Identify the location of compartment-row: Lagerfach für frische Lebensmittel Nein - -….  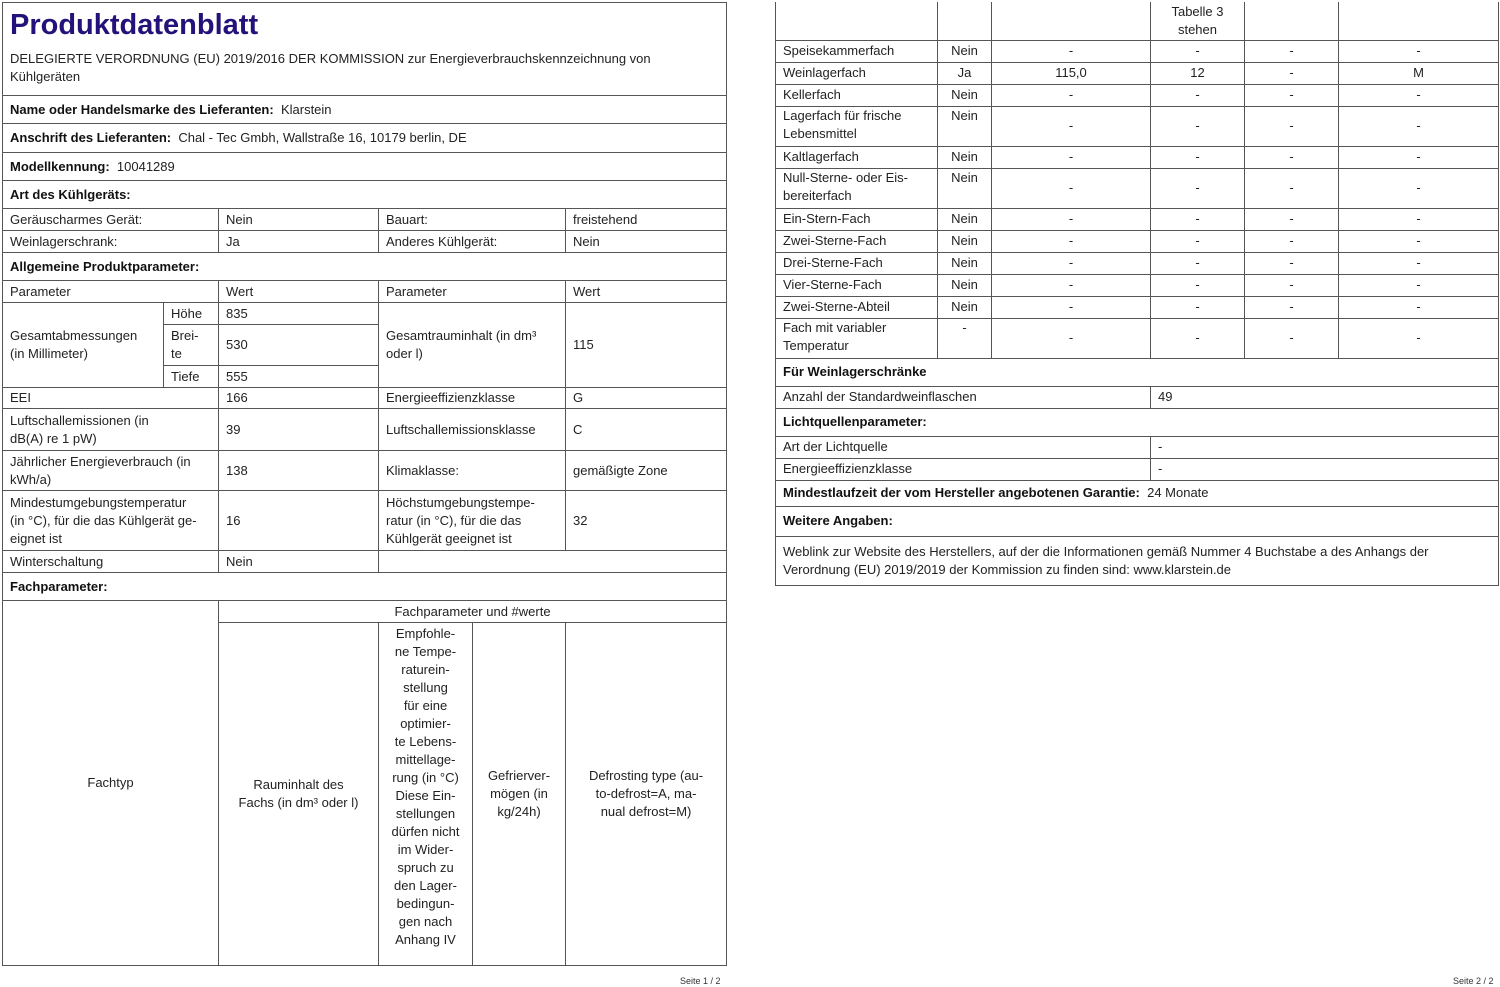
(1137, 126).